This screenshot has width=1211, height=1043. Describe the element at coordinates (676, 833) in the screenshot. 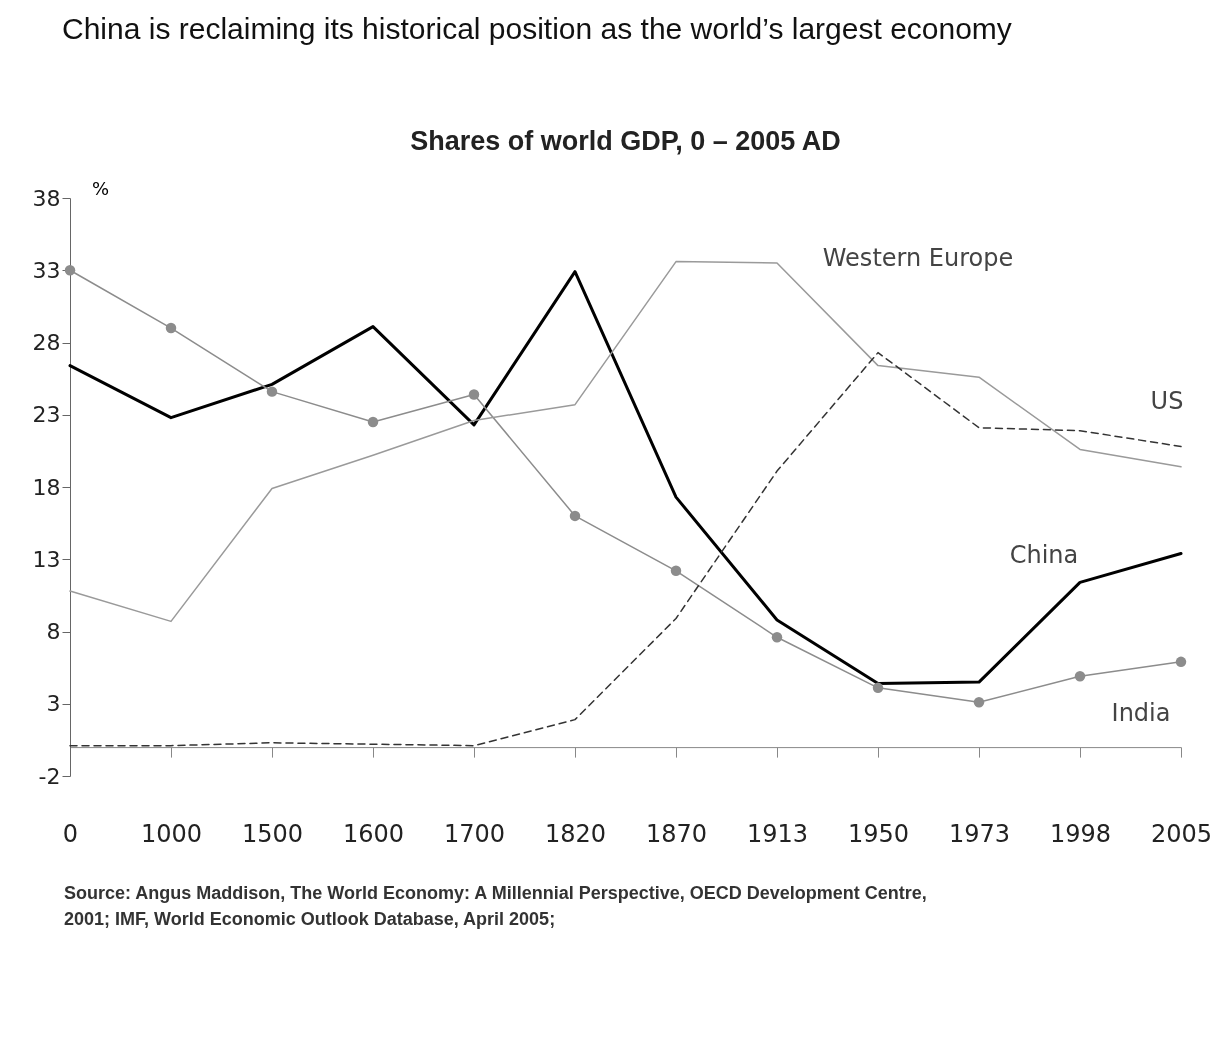

I see `x-tick-label: 1870` at that location.